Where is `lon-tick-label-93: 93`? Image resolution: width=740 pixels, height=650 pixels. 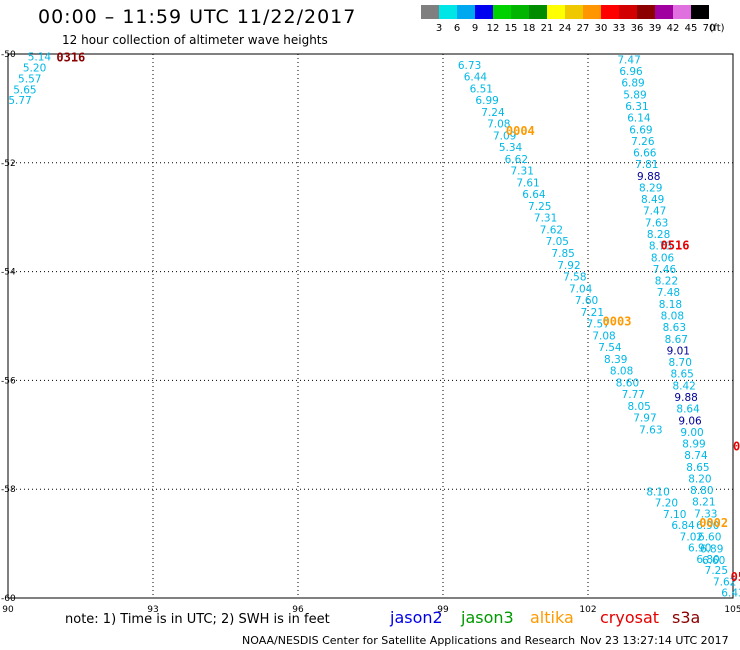
lon-tick-label-93: 93 is located at coordinates (152, 610).